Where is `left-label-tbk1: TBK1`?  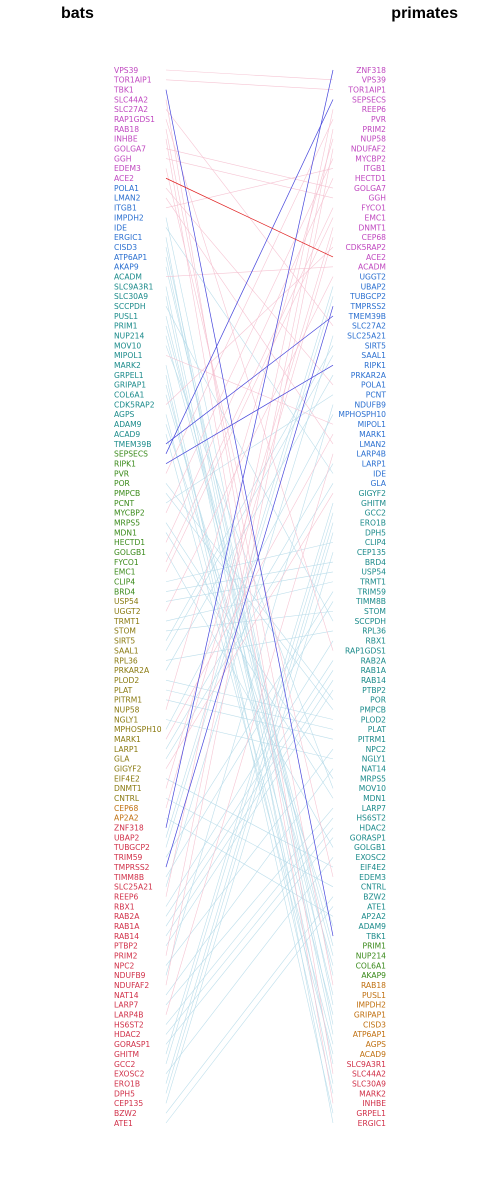
left-label-tbk1: TBK1 is located at coordinates (123, 89).